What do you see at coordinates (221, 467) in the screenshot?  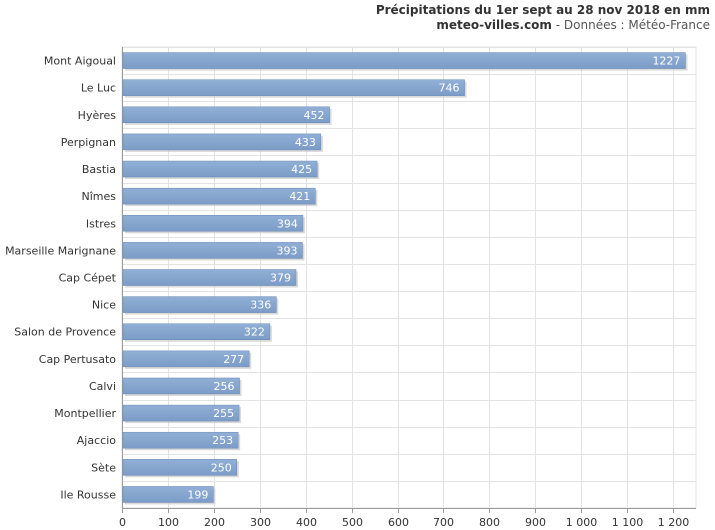 I see `bar-value-label: 250` at bounding box center [221, 467].